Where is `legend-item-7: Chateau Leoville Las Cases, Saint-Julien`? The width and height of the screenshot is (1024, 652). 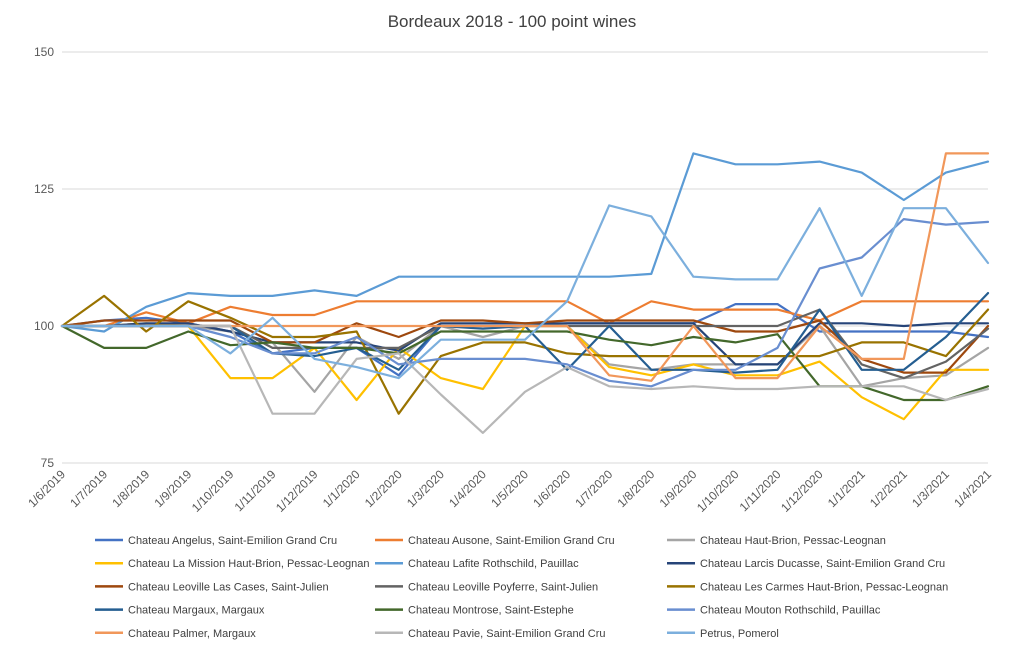 legend-item-7: Chateau Leoville Las Cases, Saint-Julien is located at coordinates (212, 587).